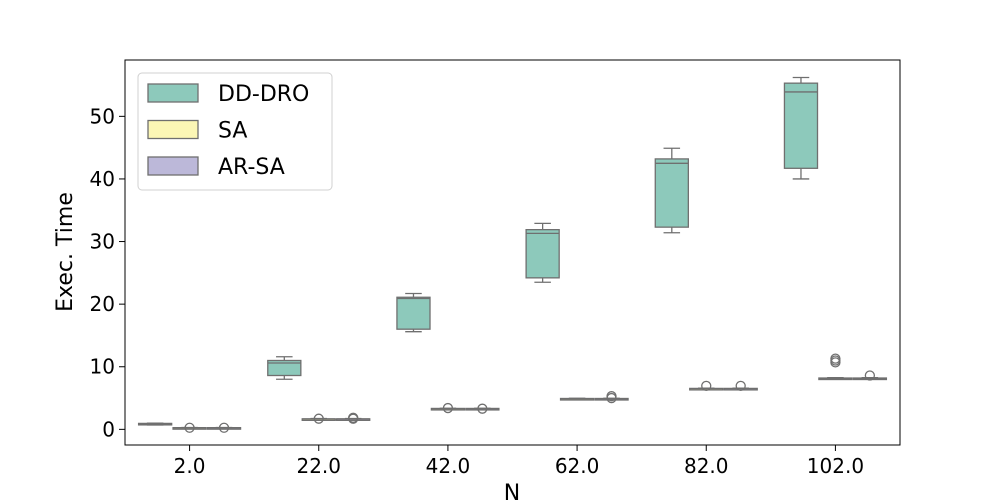 This screenshot has width=1000, height=500. I want to click on y-tick-label: 40, so click(102, 179).